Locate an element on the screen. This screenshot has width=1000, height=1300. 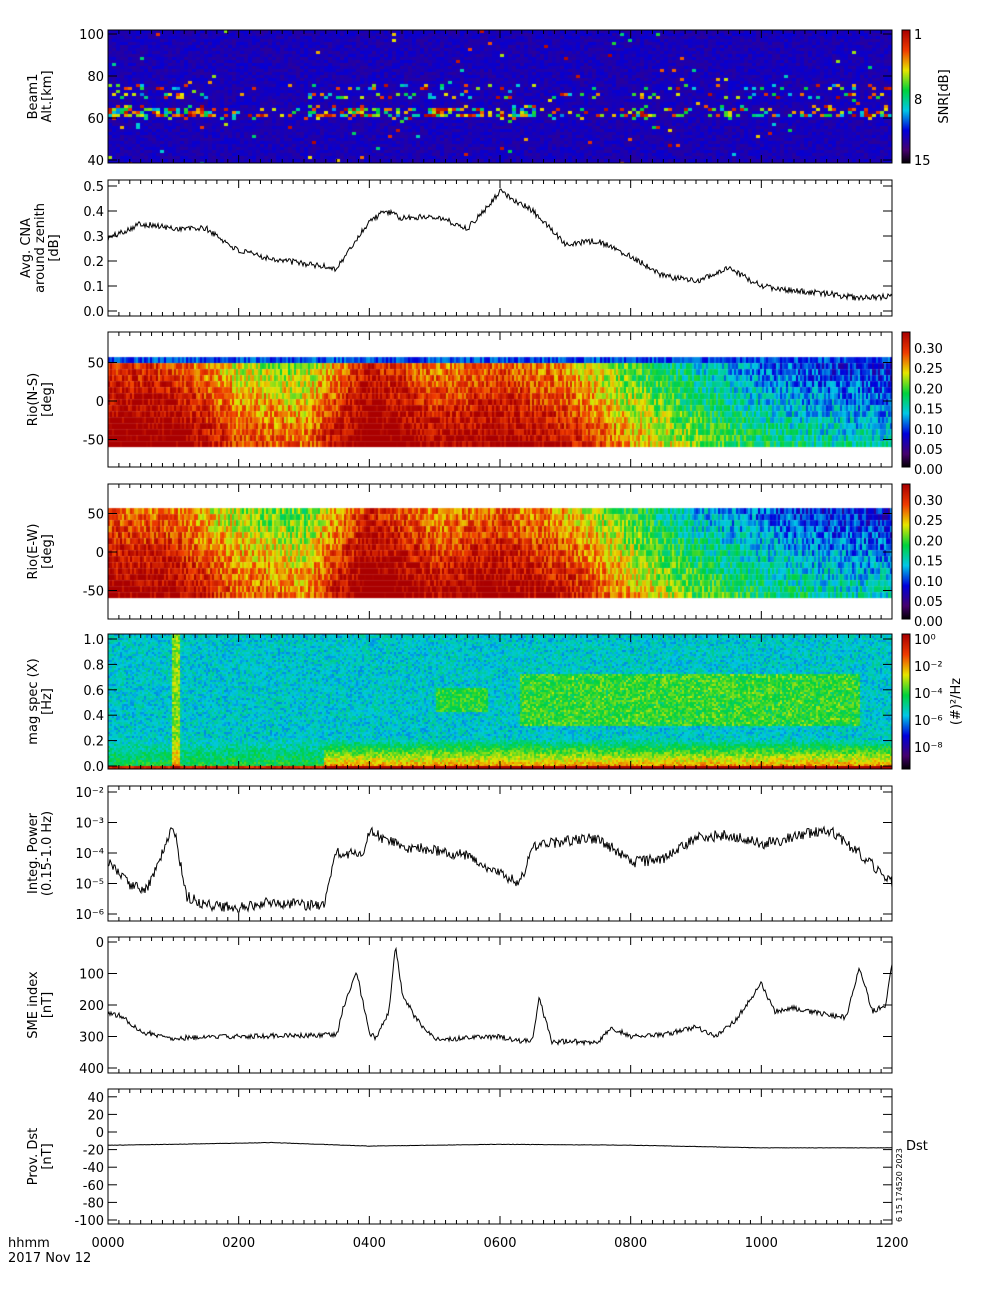
colorbar-tick-label: 10⁻² is located at coordinates (928, 667).